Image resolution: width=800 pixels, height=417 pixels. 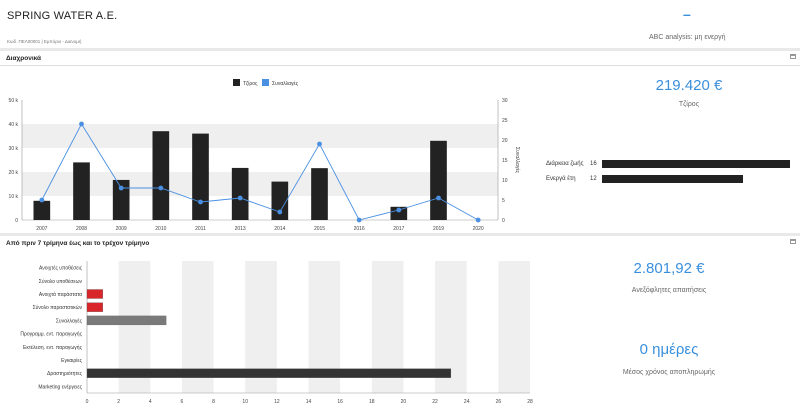 I want to click on company-name: SPRING WATER A.E., so click(x=62, y=16).